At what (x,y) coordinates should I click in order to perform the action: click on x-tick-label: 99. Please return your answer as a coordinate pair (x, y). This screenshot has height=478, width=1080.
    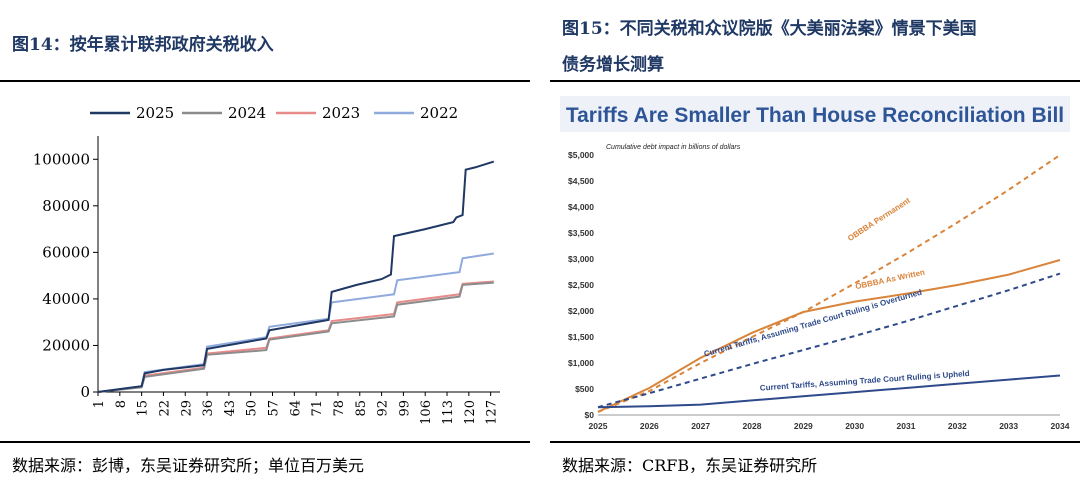
    Looking at the image, I should click on (404, 408).